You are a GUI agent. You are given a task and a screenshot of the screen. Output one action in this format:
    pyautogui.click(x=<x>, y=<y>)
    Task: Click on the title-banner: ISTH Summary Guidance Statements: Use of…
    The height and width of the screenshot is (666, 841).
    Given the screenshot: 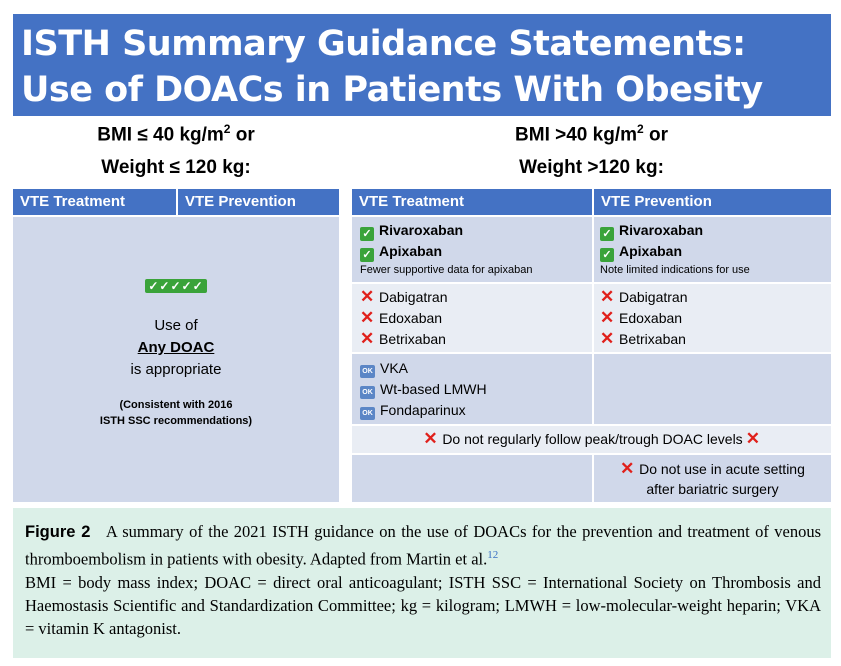 What is the action you would take?
    pyautogui.click(x=422, y=65)
    